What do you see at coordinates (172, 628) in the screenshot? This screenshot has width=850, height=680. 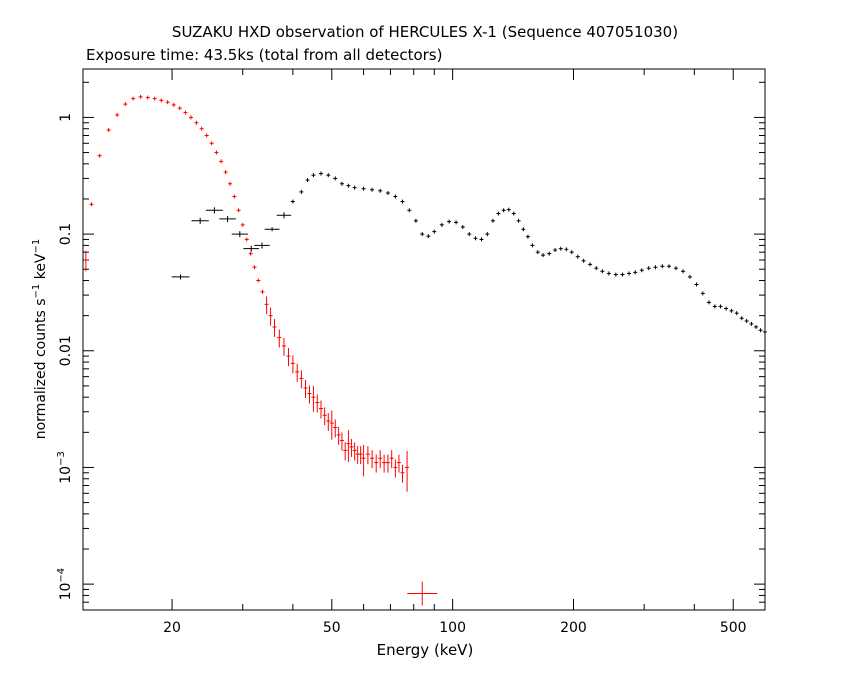 I see `x-tick-label: 20` at bounding box center [172, 628].